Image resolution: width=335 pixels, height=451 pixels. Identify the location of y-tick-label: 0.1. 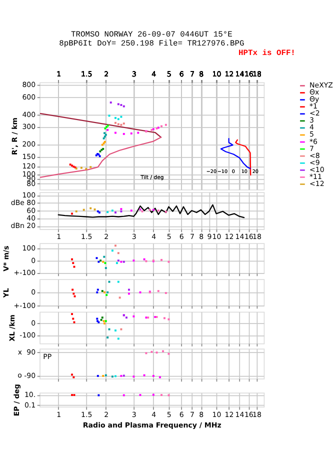
(30, 405).